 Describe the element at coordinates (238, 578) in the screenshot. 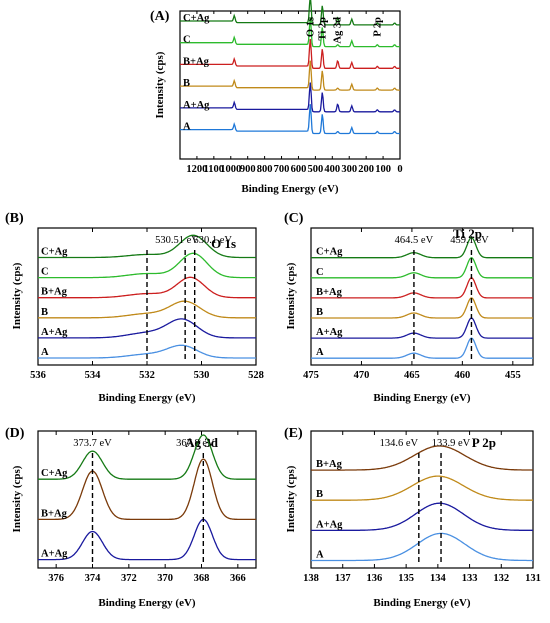

I see `x-tick-label: 366` at that location.